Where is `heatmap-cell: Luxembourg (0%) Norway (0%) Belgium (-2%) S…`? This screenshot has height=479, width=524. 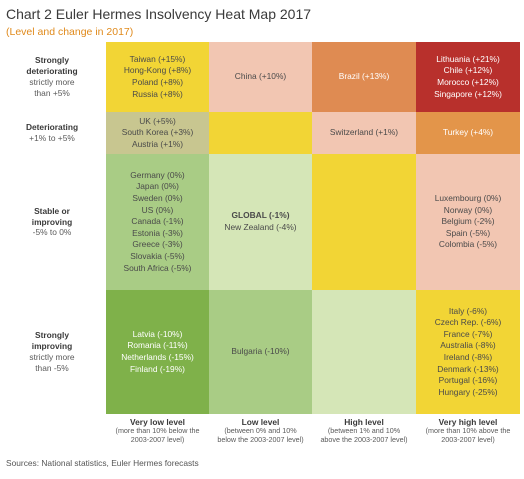
heatmap-cell: Luxembourg (0%) Norway (0%) Belgium (-2%) S… is located at coordinates (468, 222).